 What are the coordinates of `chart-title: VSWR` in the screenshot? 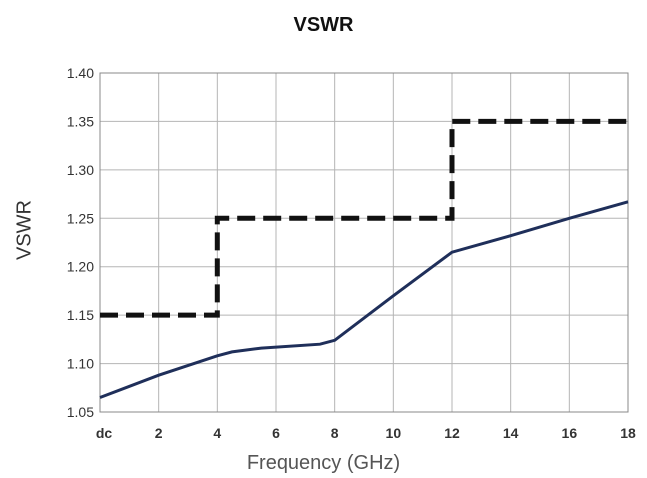 It's located at (323, 25).